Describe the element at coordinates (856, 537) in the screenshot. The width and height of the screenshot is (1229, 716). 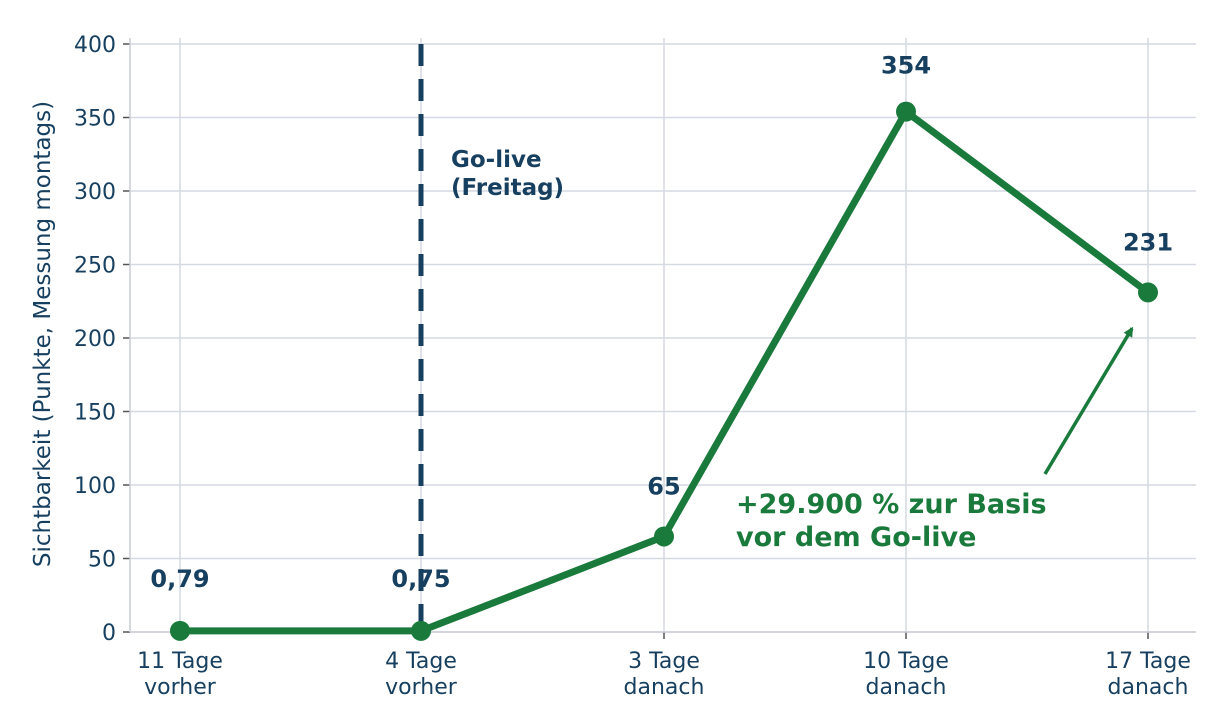
I see `annotation-text: vor dem Go-live` at that location.